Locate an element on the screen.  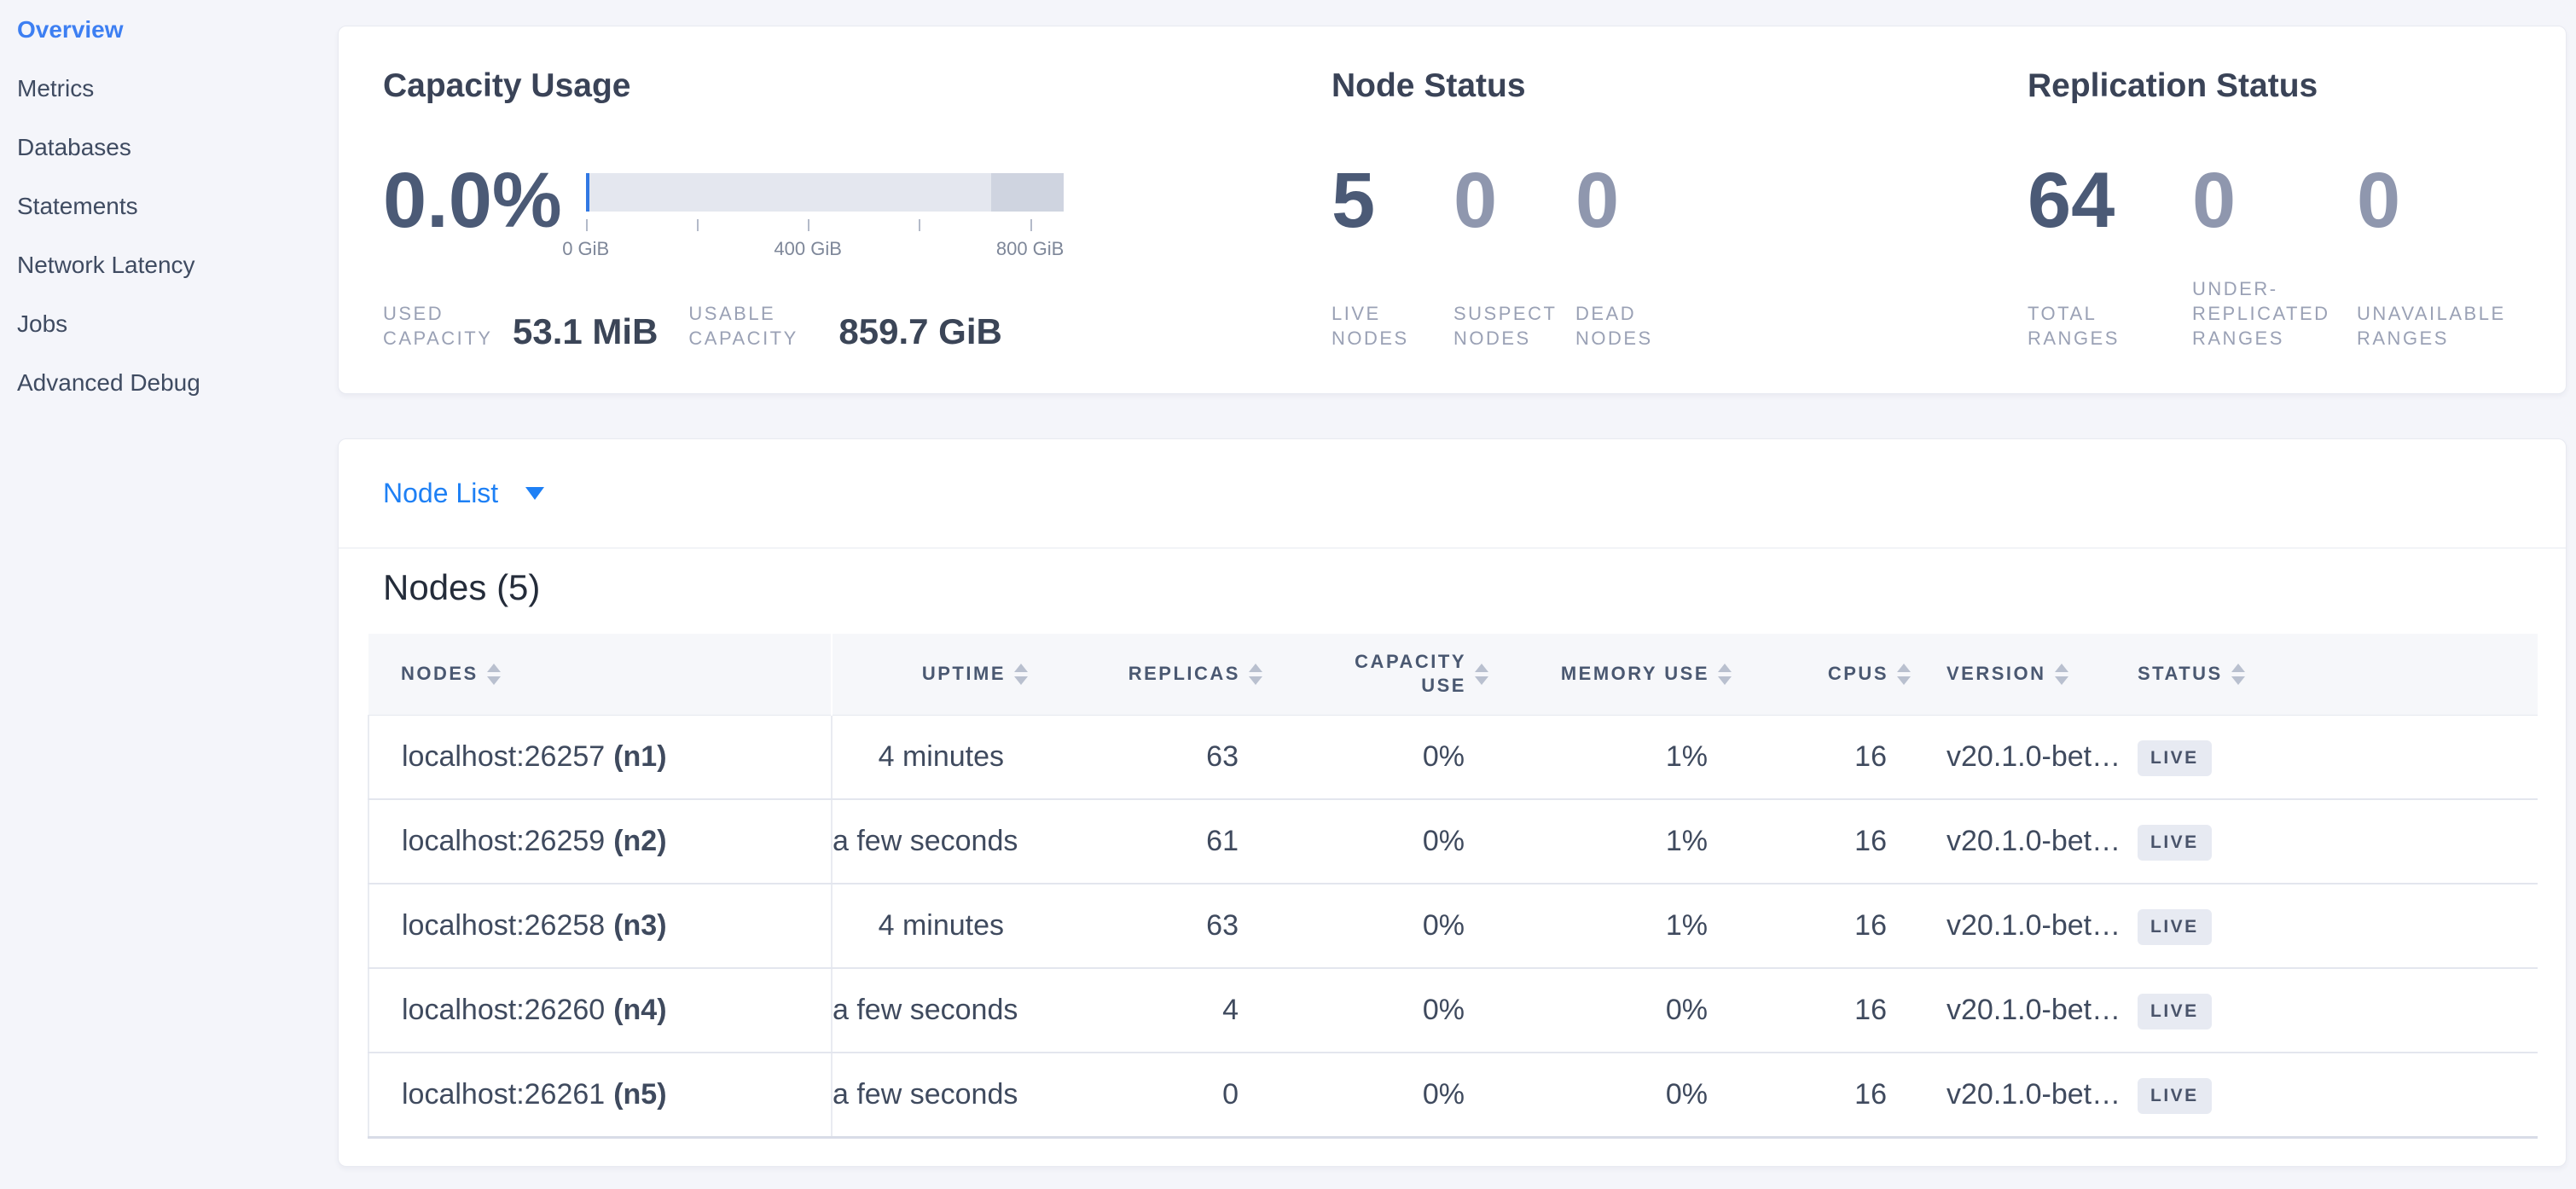
column-header-cpus: CPUS is located at coordinates (1822, 675).